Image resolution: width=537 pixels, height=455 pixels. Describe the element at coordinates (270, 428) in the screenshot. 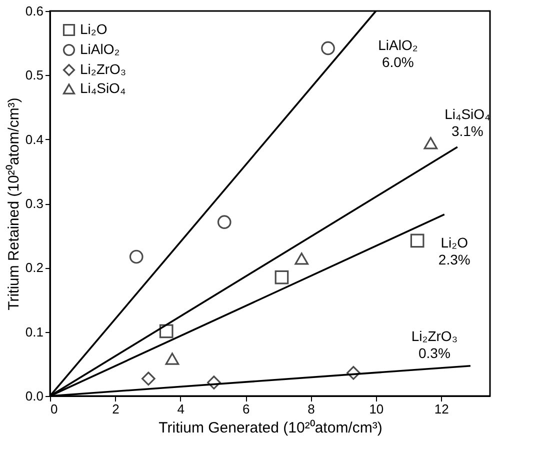

I see `x-axis-title: Tritium Generated (10²⁰atom/cm³)` at that location.